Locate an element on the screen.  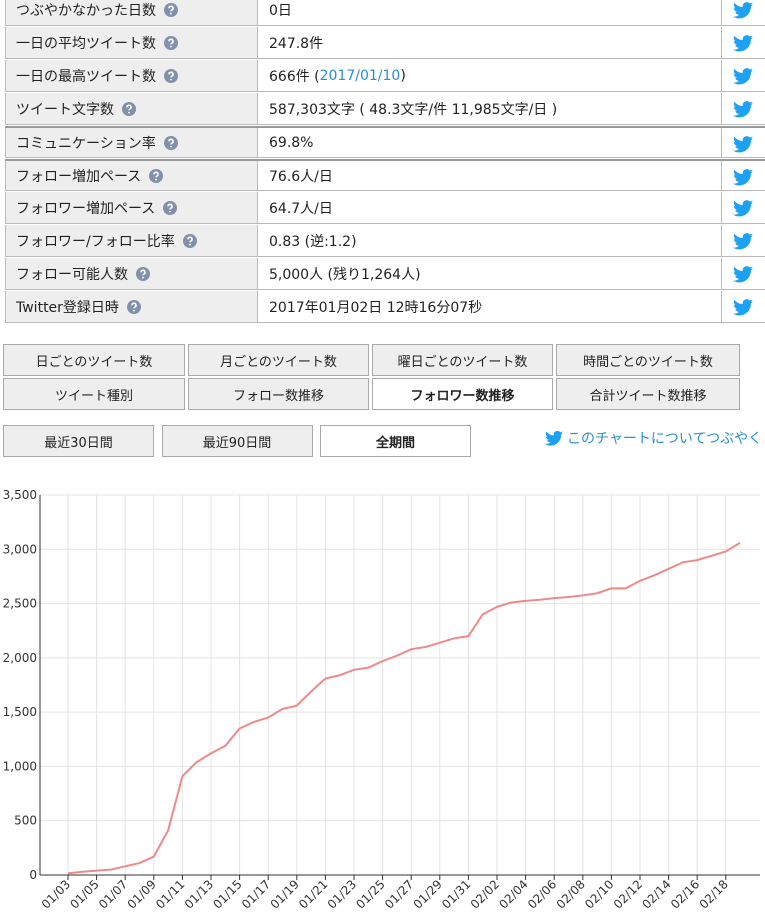
table-row: フォロワー/フォロー比率 0.83 (逆:1.2) is located at coordinates (385, 241).